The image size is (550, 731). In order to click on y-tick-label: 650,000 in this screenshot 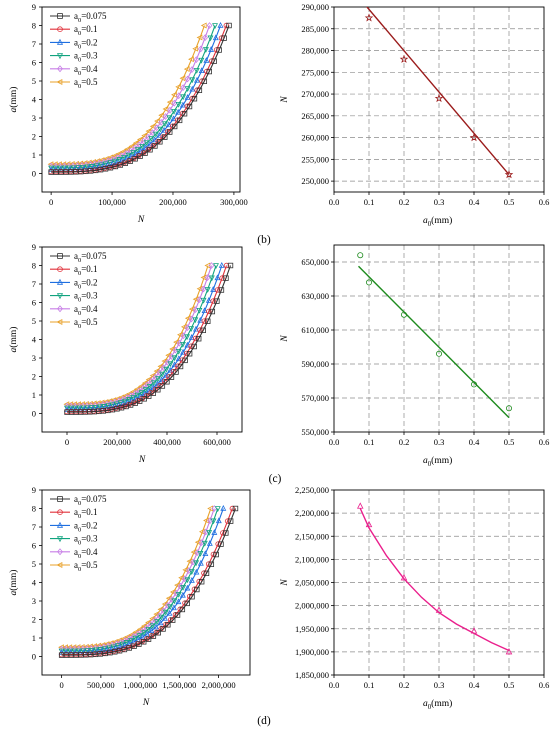, I will do `click(315, 262)`.